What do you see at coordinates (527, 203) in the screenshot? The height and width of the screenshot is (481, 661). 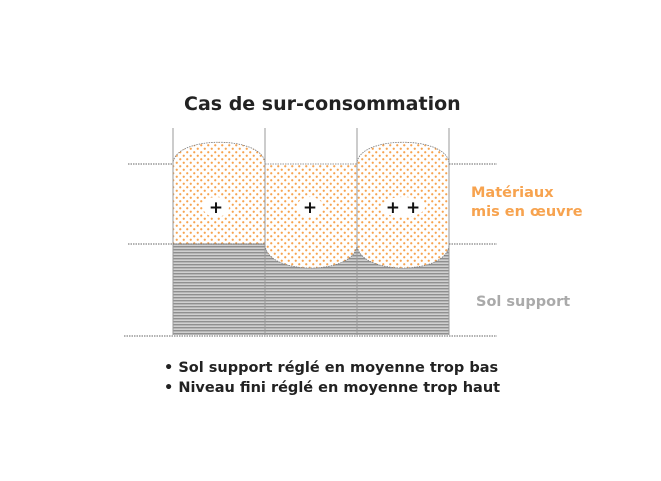 I see `materials-label: Matériaux mis en œuvre` at bounding box center [527, 203].